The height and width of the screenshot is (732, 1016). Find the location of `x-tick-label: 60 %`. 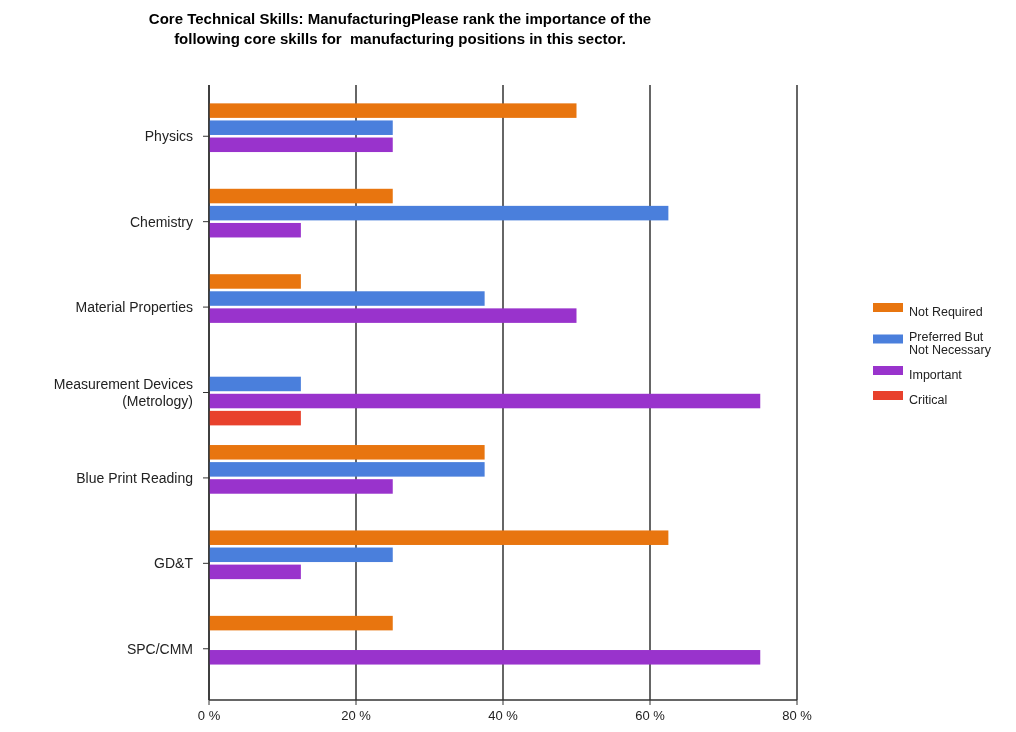

x-tick-label: 60 % is located at coordinates (650, 715).